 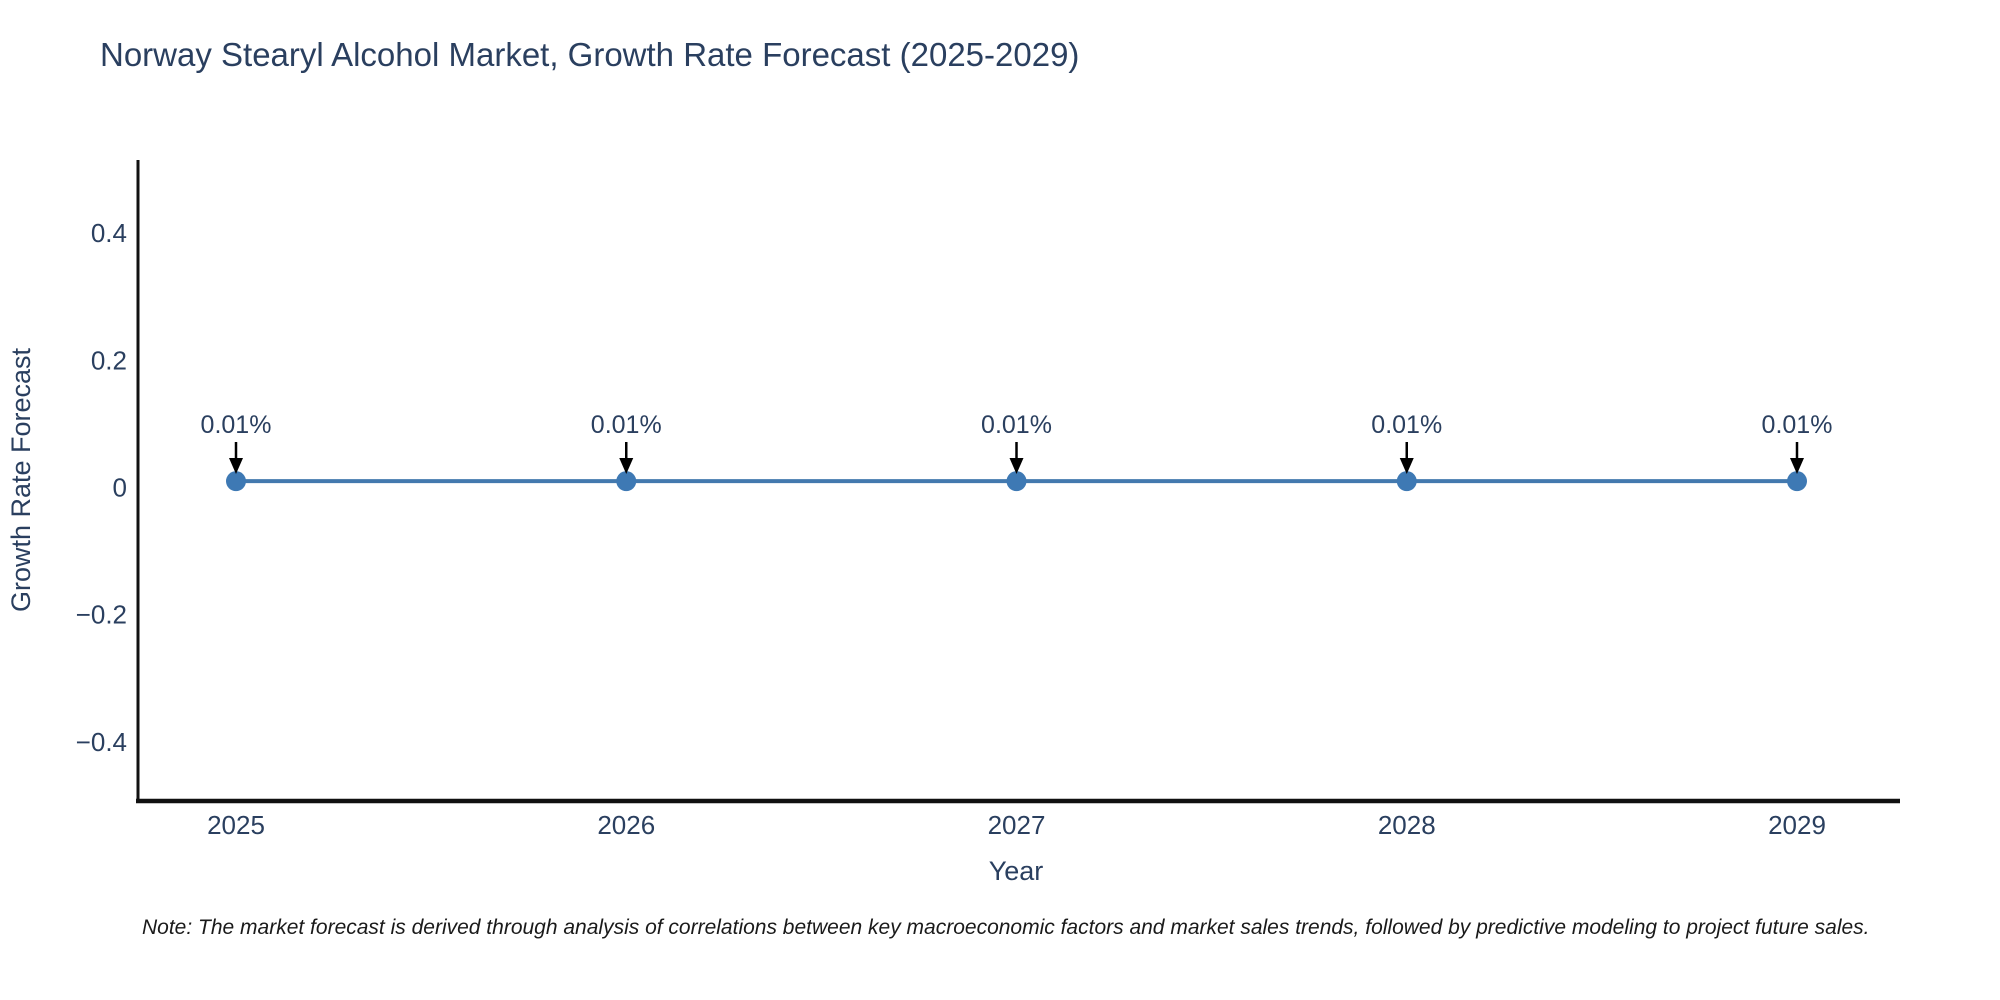 What do you see at coordinates (109, 360) in the screenshot?
I see `y-tick-label: 0.2` at bounding box center [109, 360].